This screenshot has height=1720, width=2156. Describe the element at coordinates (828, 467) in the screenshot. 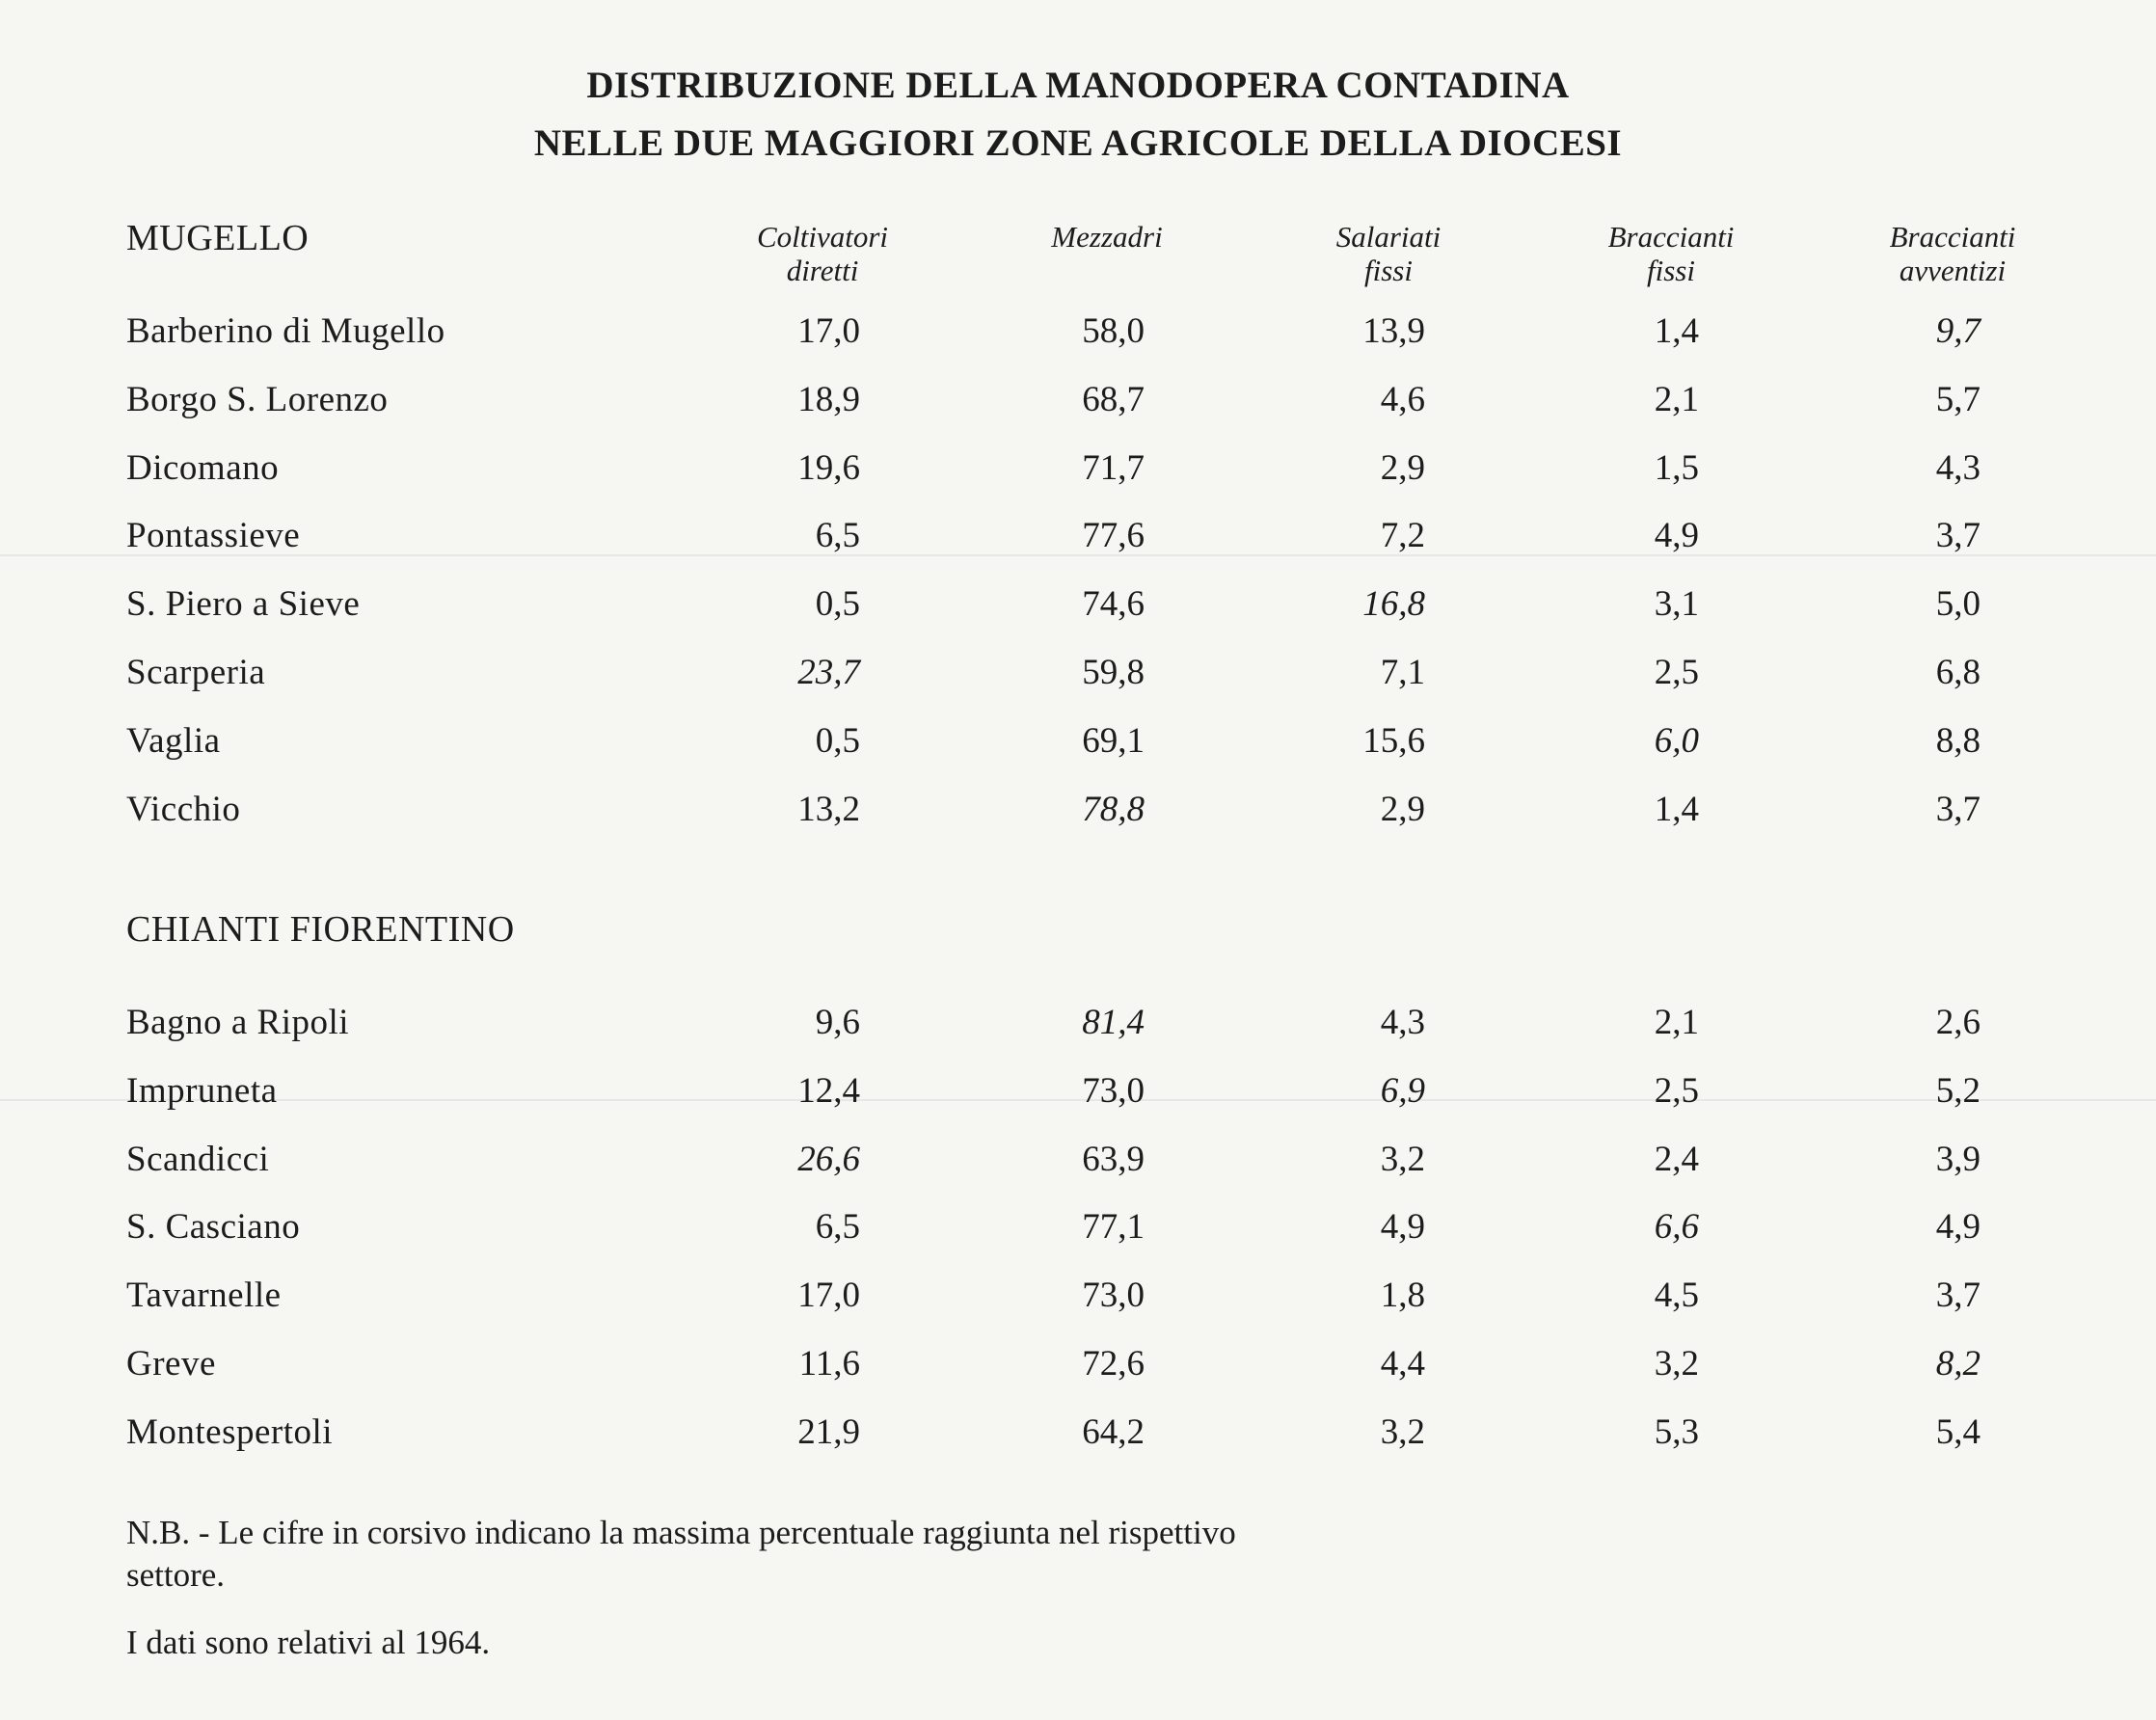

I see `percentage-cell: 19,6` at that location.